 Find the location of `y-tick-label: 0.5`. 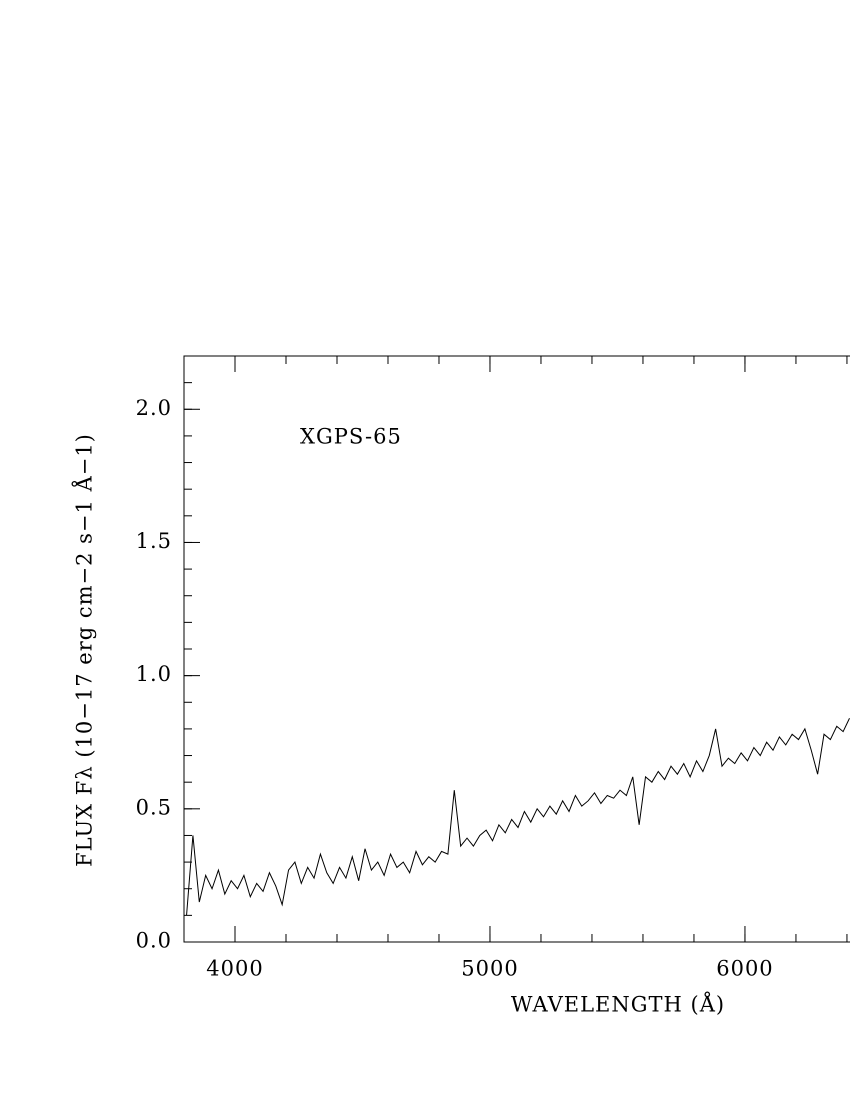

y-tick-label: 0.5 is located at coordinates (154, 807).